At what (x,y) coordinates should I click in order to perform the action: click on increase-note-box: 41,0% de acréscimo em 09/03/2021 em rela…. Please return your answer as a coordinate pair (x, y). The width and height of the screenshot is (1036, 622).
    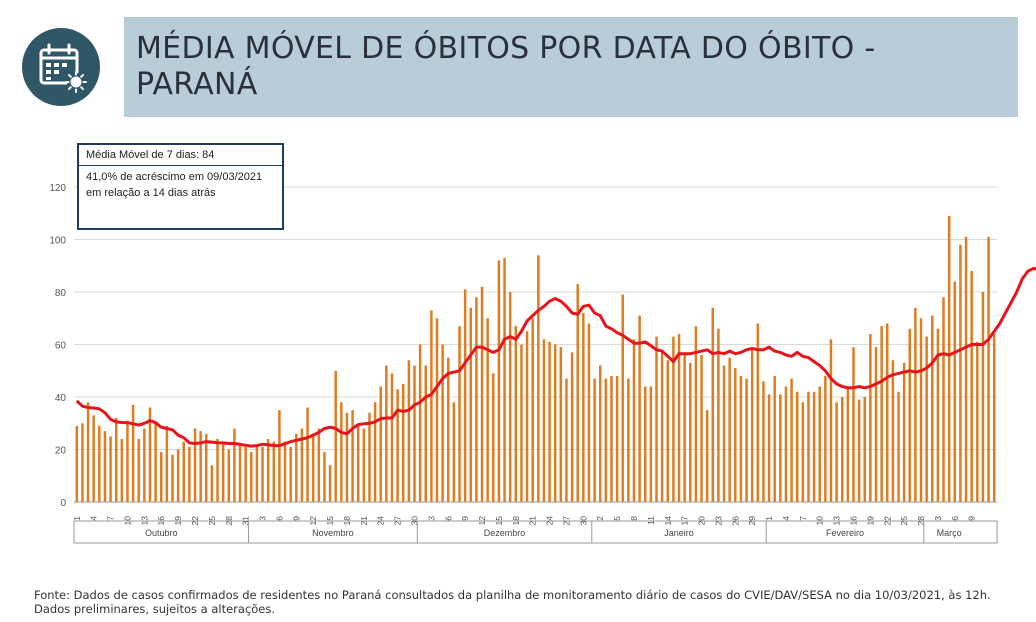
    Looking at the image, I should click on (180, 198).